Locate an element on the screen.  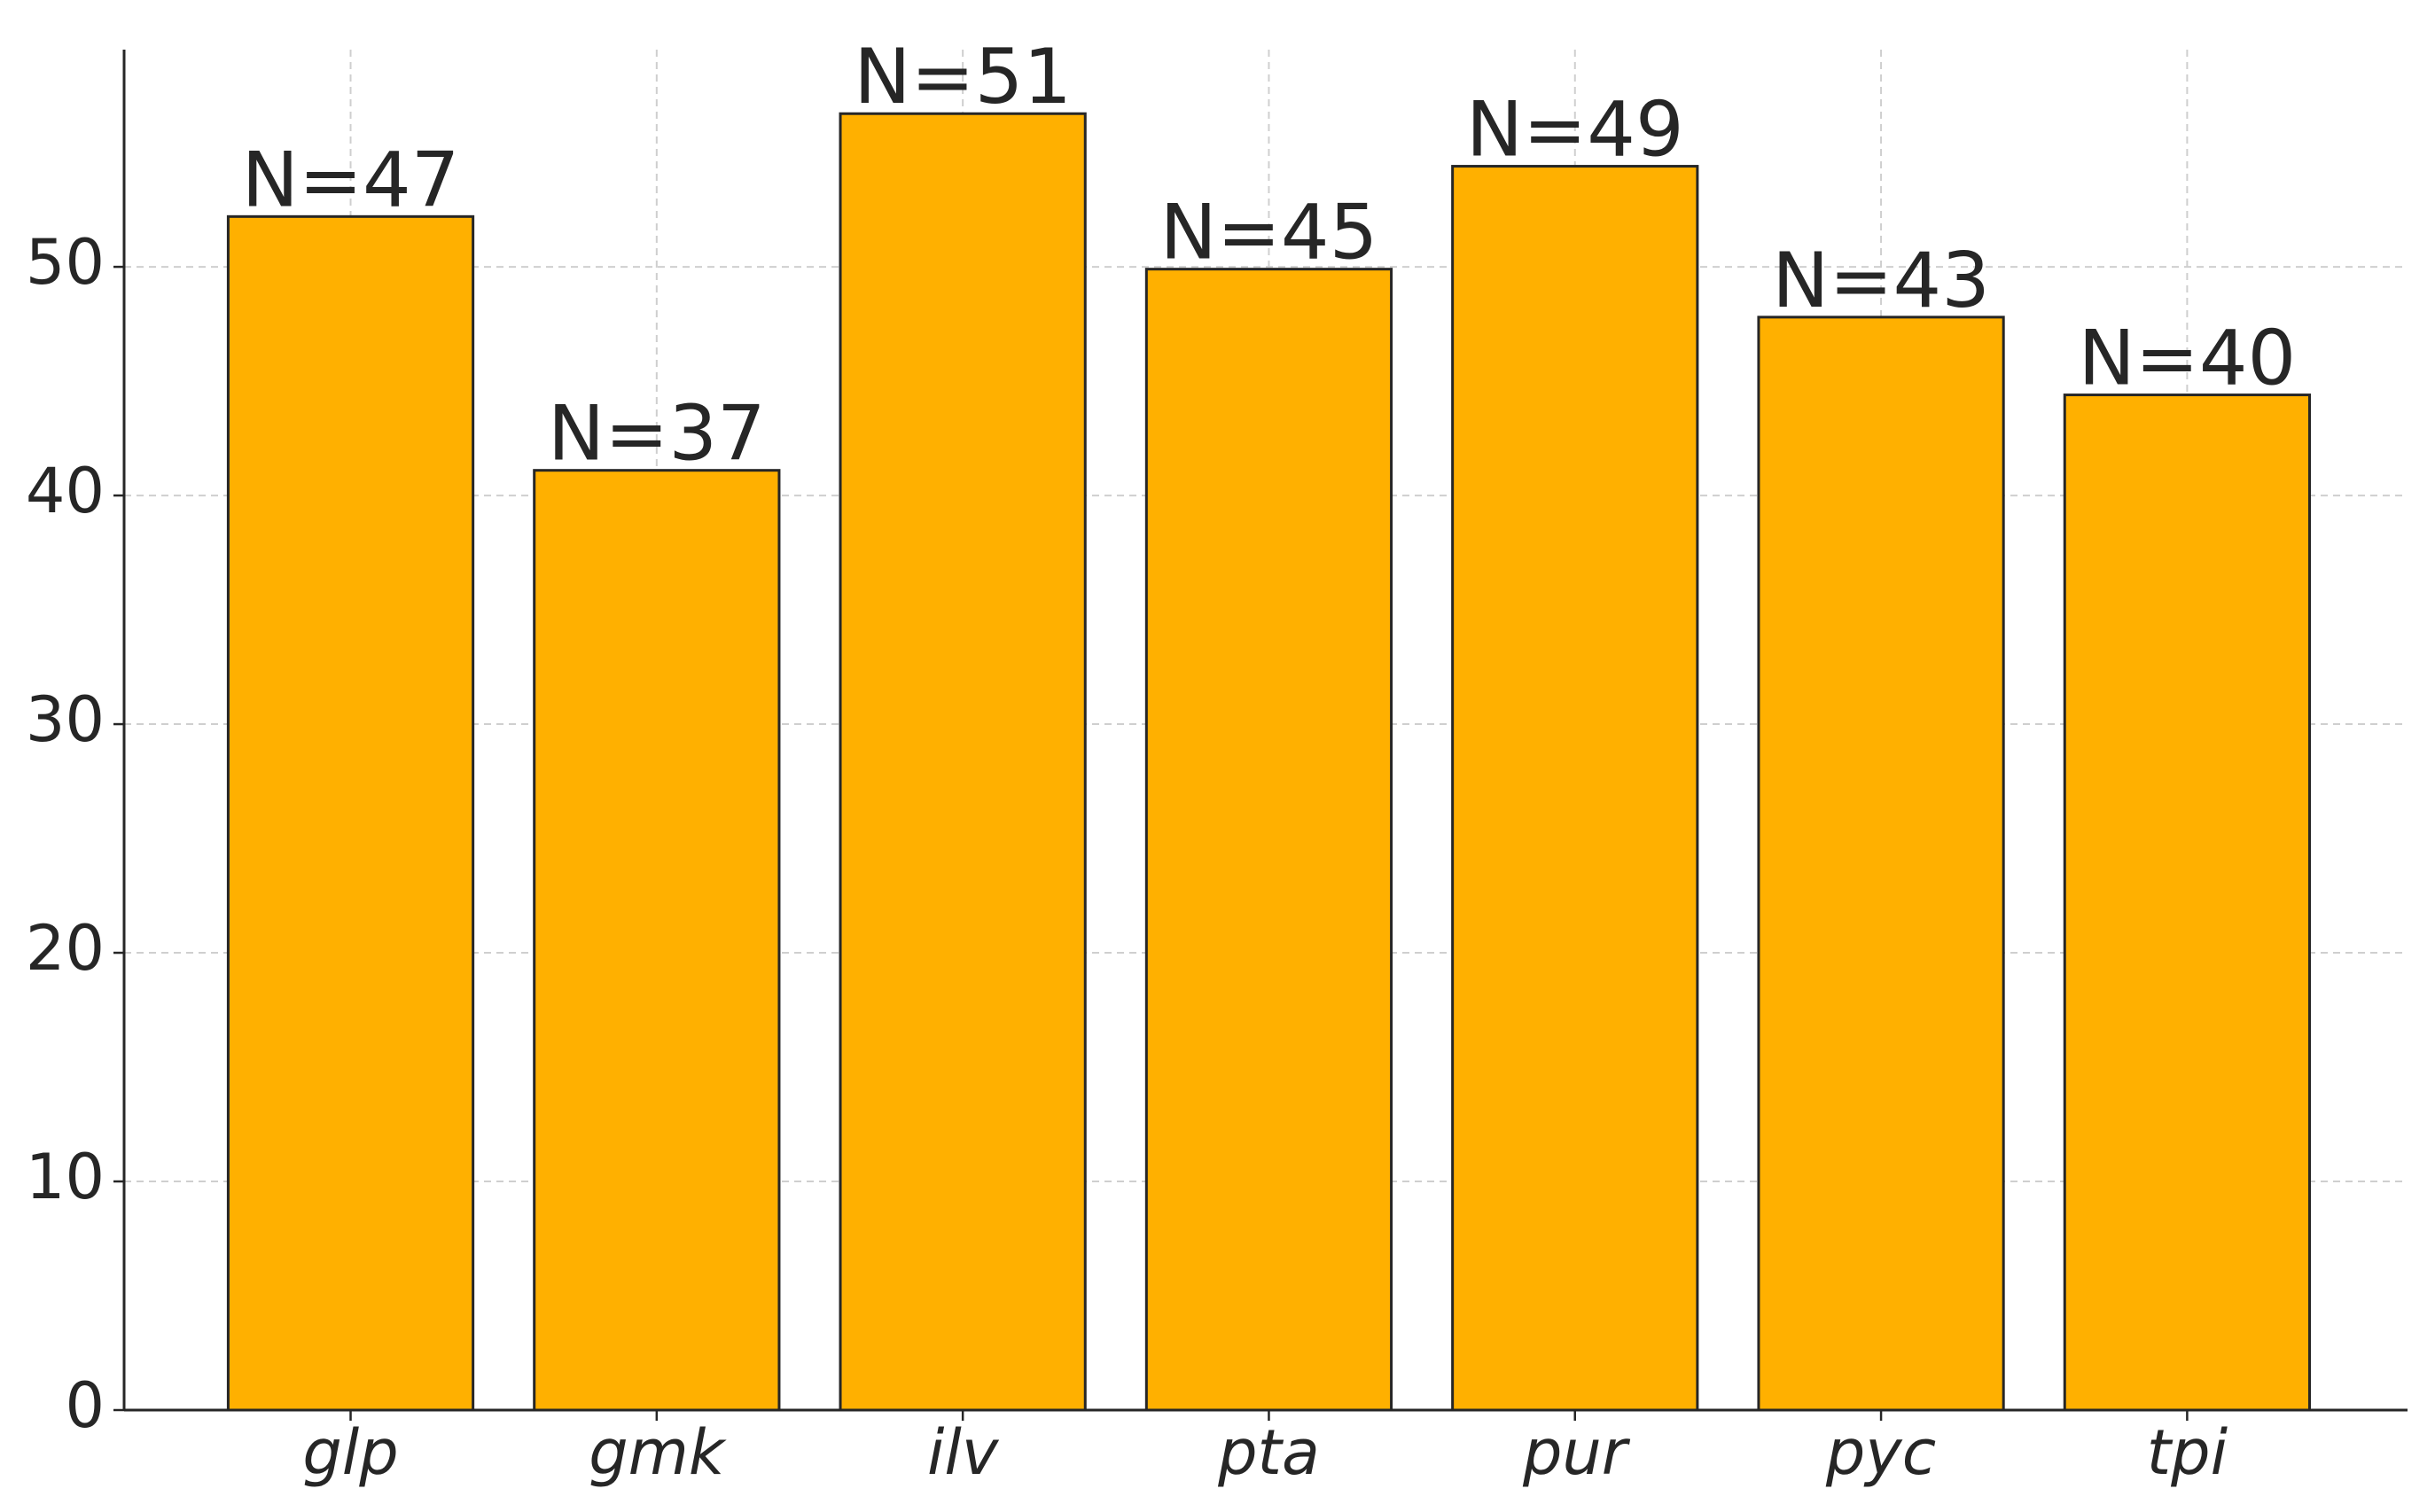
bar-annotation: N=43 is located at coordinates (1881, 281).